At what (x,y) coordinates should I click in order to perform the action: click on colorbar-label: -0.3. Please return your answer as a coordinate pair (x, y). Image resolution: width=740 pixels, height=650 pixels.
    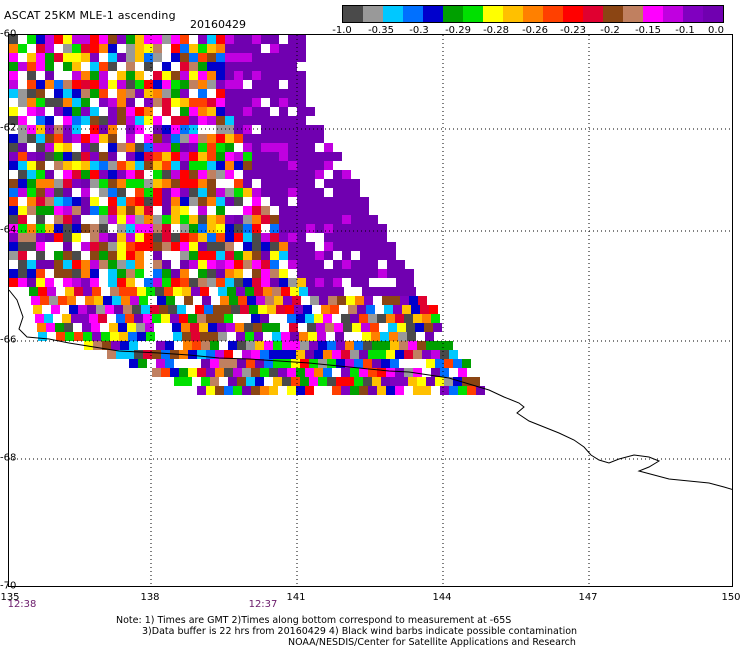
    Looking at the image, I should click on (419, 30).